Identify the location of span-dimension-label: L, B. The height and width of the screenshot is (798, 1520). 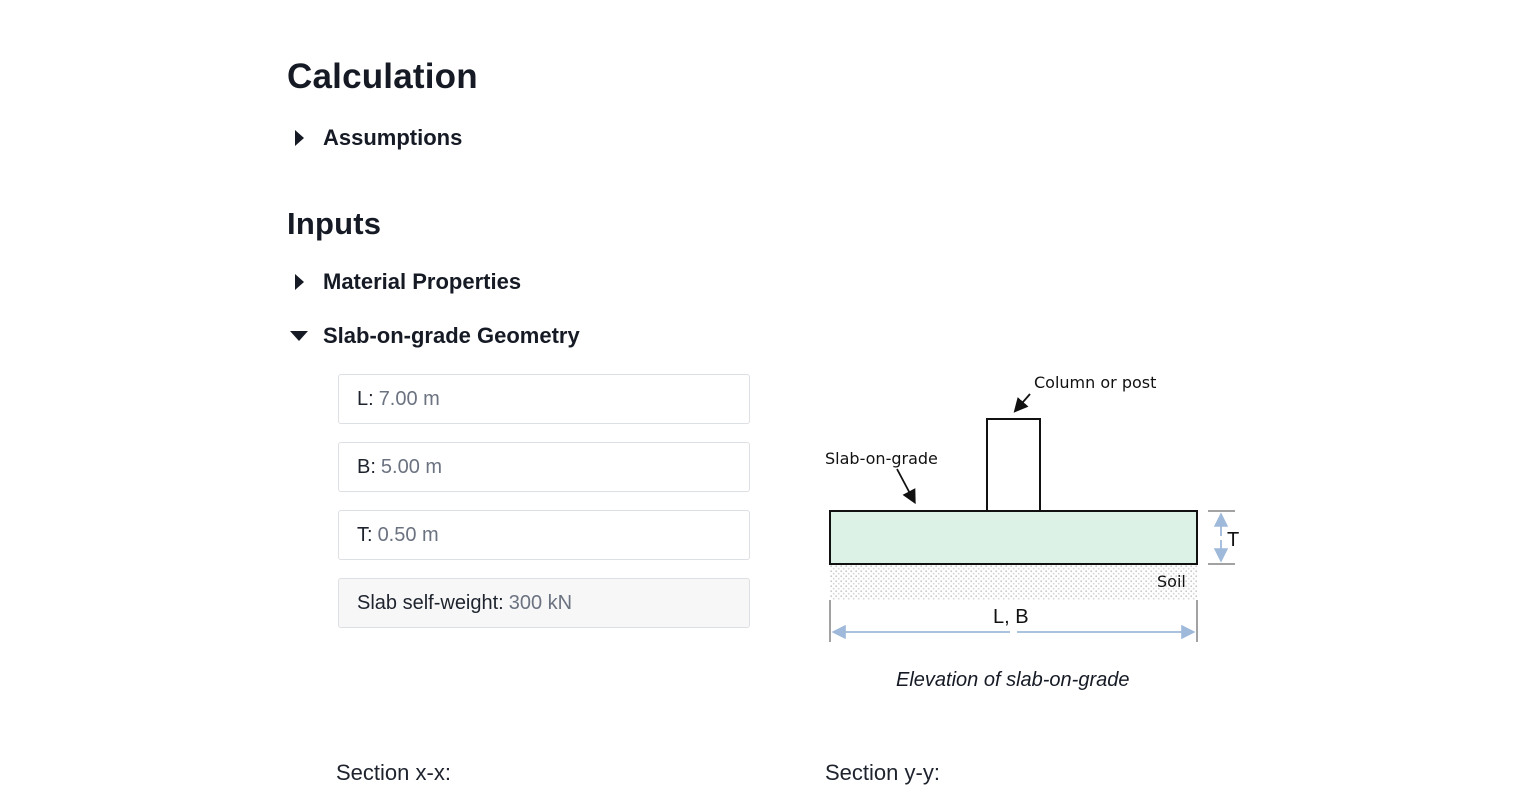
(1011, 617).